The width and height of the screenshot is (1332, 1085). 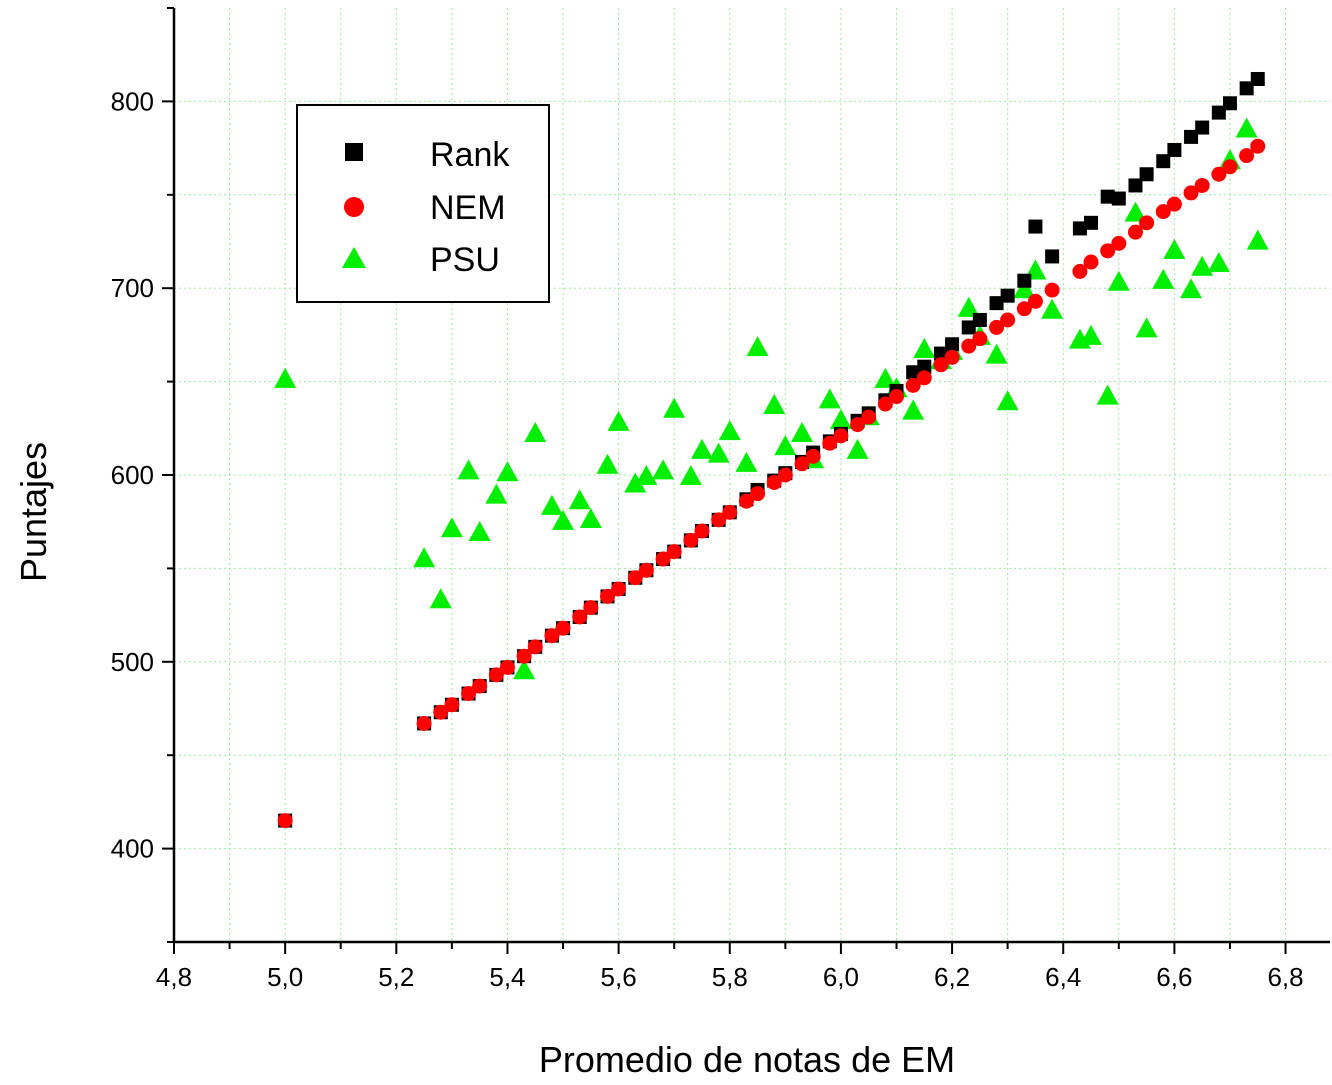 What do you see at coordinates (1285, 977) in the screenshot?
I see `x-tick-label: 6,8` at bounding box center [1285, 977].